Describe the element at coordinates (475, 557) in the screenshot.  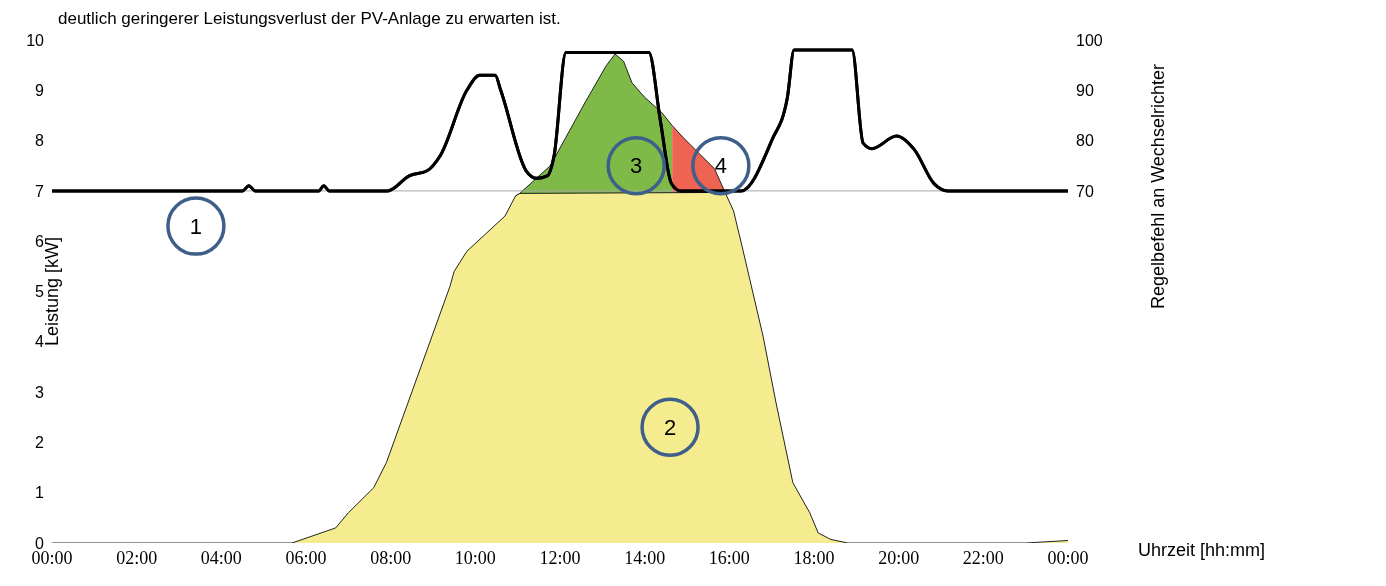
I see `x-tick-label: 10:00` at that location.